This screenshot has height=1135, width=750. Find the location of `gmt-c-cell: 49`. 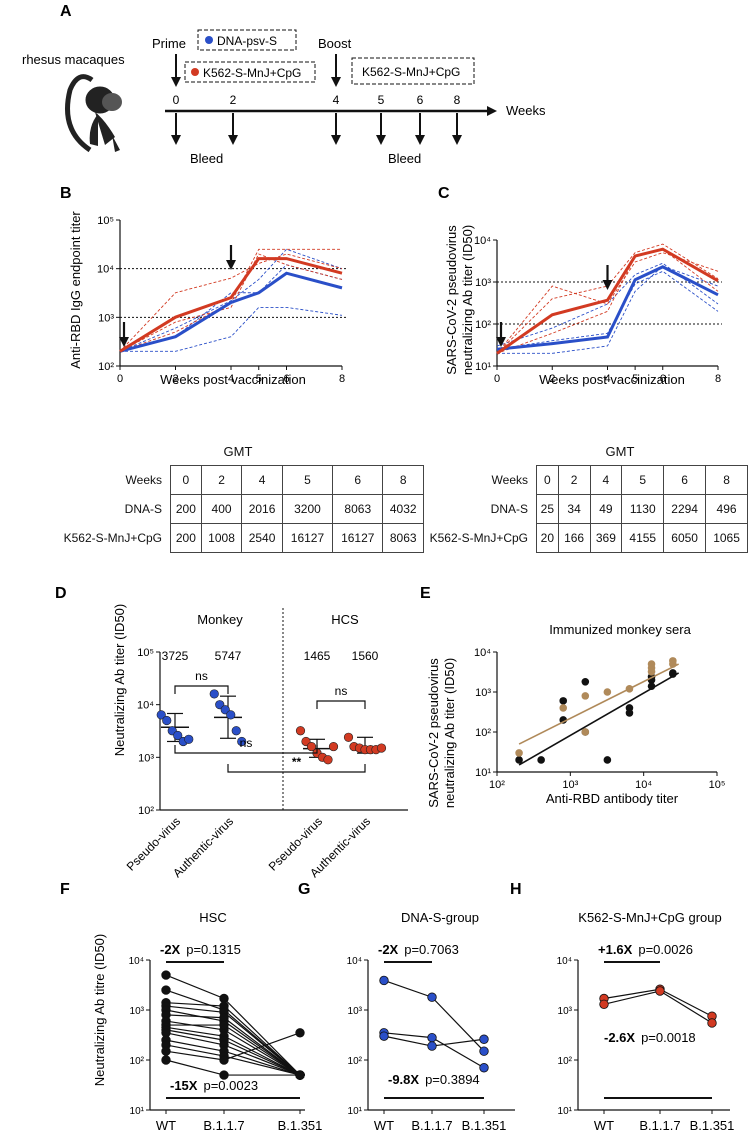

gmt-c-cell: 49 is located at coordinates (606, 509).